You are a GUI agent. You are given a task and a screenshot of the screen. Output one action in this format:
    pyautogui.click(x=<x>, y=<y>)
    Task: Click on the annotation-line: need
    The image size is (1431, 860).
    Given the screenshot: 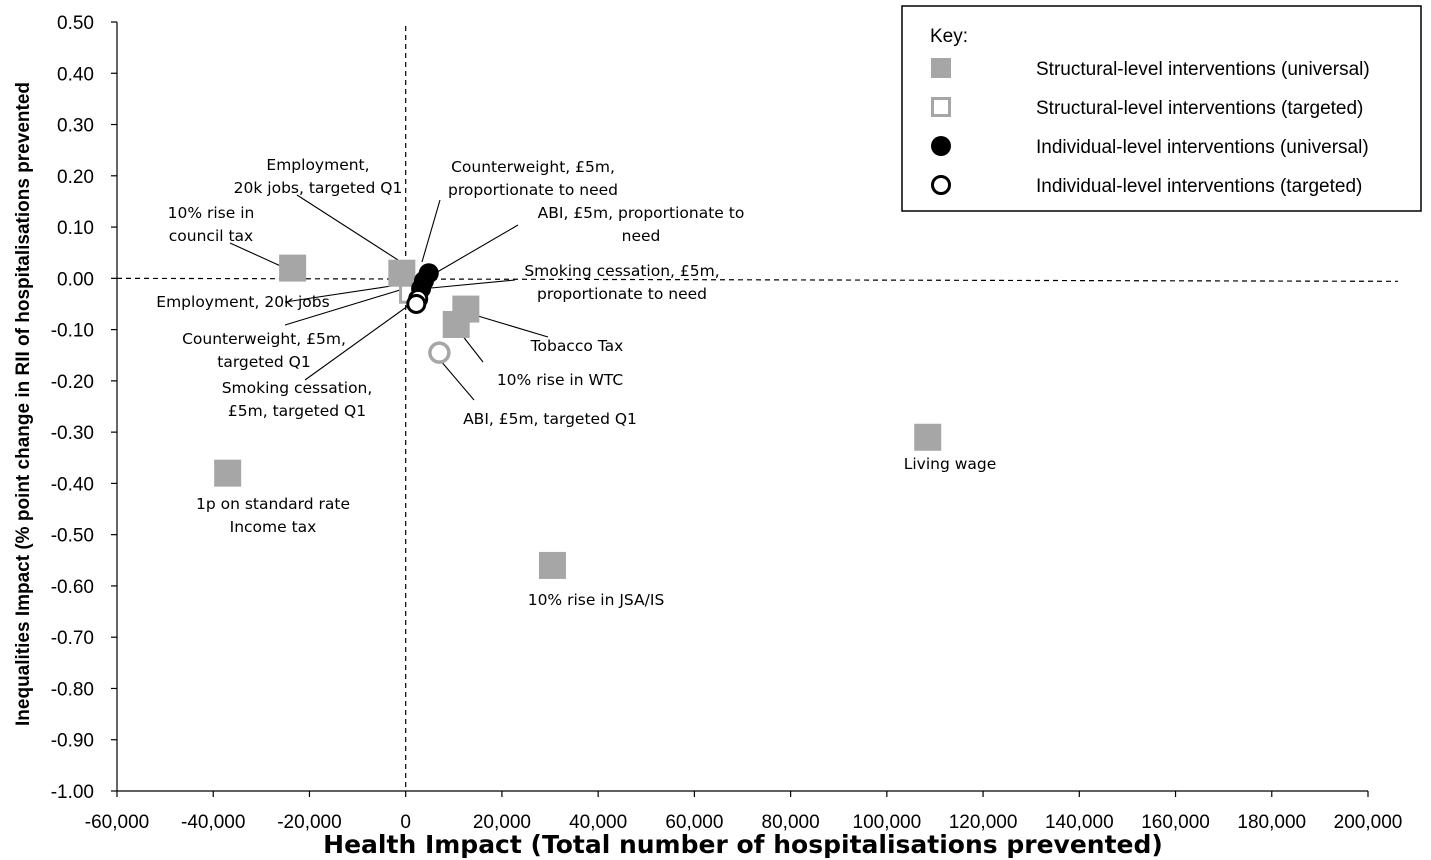 What is the action you would take?
    pyautogui.click(x=641, y=236)
    